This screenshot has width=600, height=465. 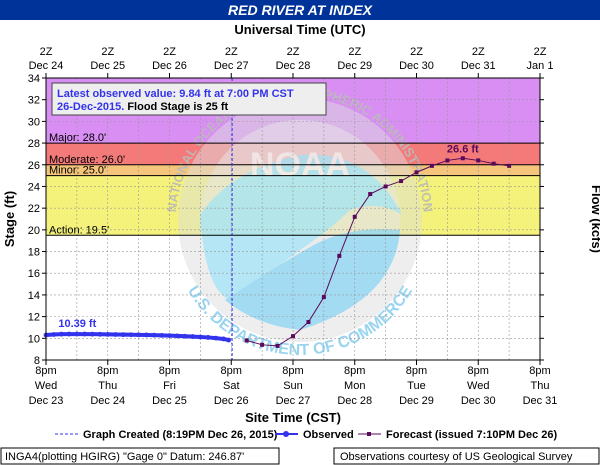 What do you see at coordinates (77, 171) in the screenshot?
I see `label-minor: Minor: 25.0'` at bounding box center [77, 171].